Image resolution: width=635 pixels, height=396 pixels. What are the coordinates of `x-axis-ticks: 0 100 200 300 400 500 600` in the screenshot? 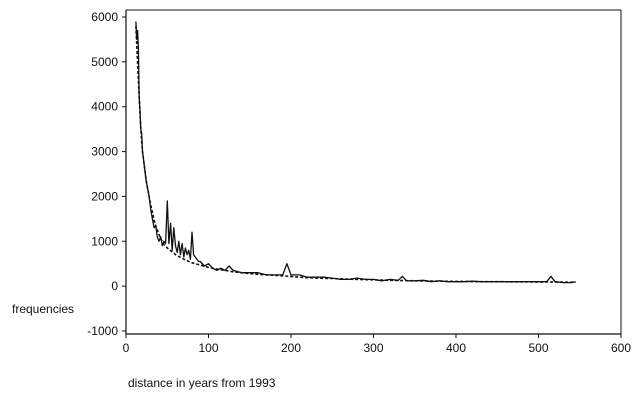 It's located at (377, 344).